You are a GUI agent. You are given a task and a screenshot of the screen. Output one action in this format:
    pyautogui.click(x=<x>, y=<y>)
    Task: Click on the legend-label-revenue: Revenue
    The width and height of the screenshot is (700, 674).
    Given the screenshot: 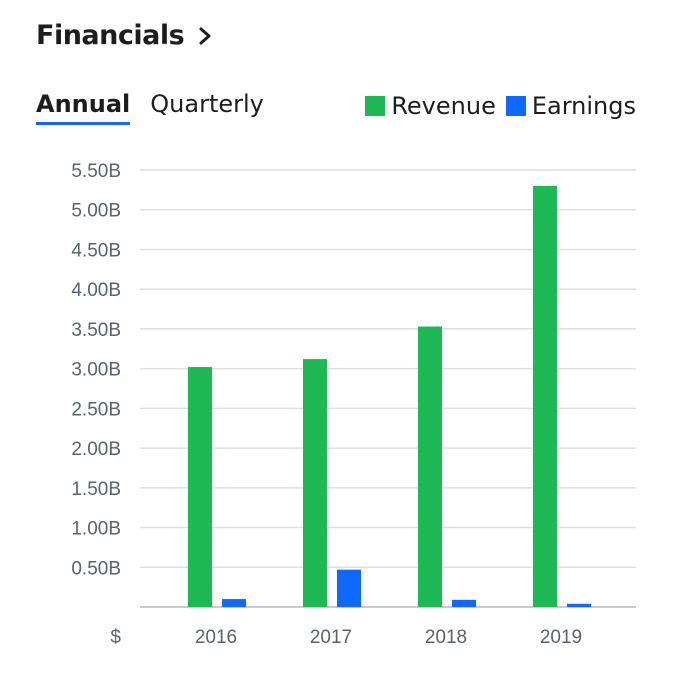 What is the action you would take?
    pyautogui.click(x=443, y=106)
    